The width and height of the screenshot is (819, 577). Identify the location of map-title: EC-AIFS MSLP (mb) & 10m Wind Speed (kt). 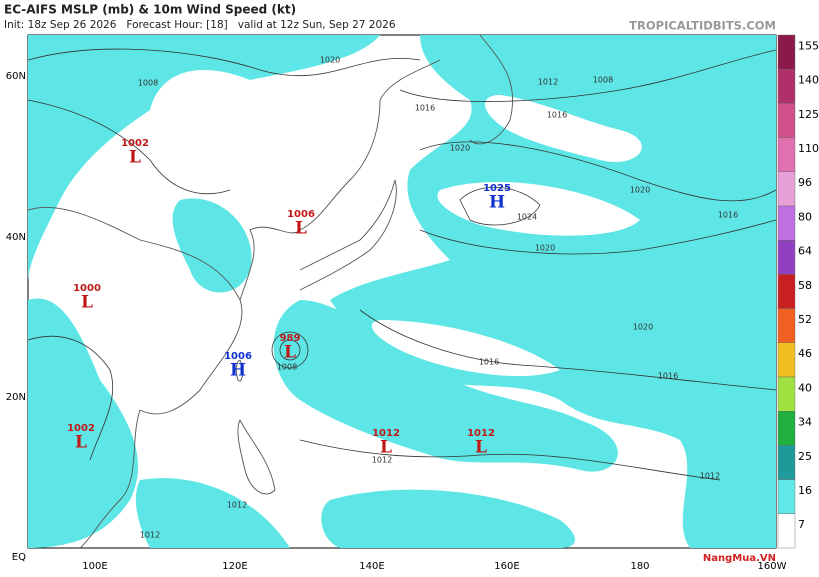
(150, 10).